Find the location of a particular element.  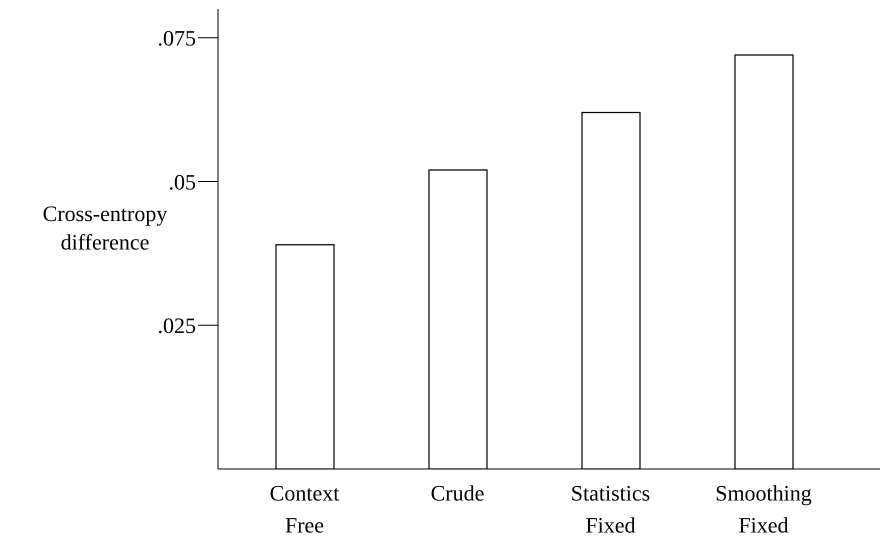

x-tick-label: Crude is located at coordinates (457, 493).